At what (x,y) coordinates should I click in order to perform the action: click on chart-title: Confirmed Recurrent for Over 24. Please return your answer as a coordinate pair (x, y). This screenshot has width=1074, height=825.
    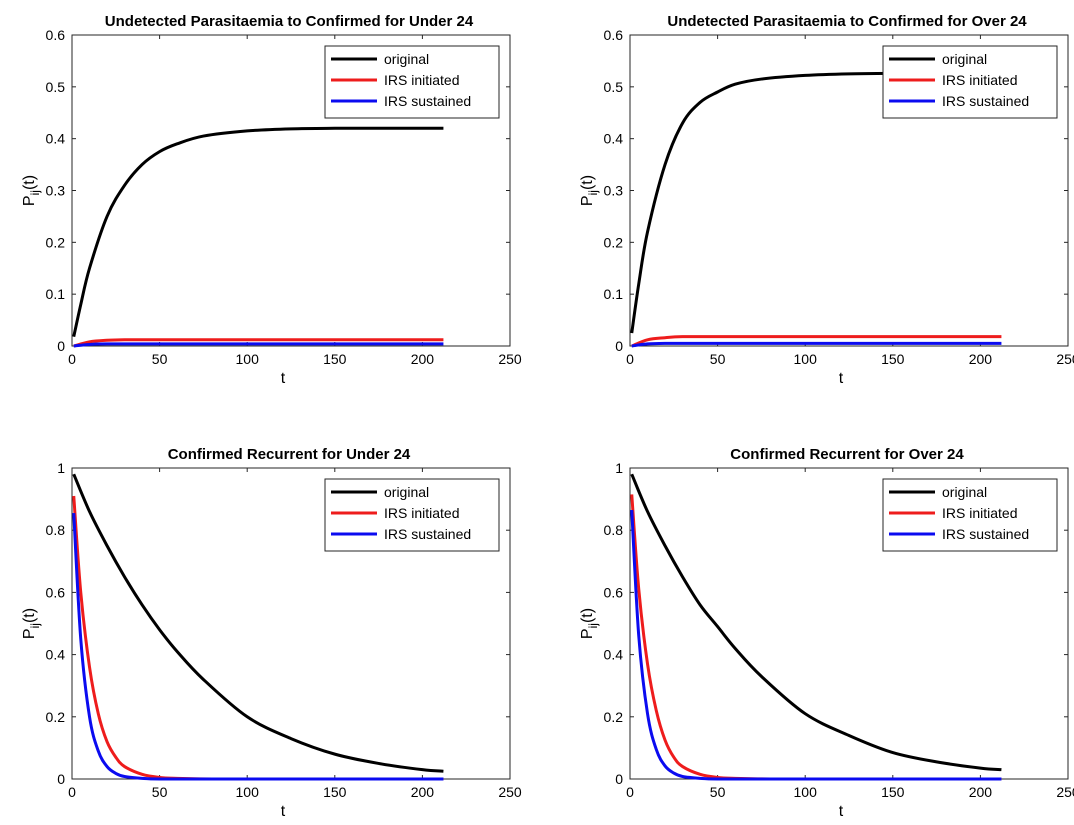
    Looking at the image, I should click on (847, 454).